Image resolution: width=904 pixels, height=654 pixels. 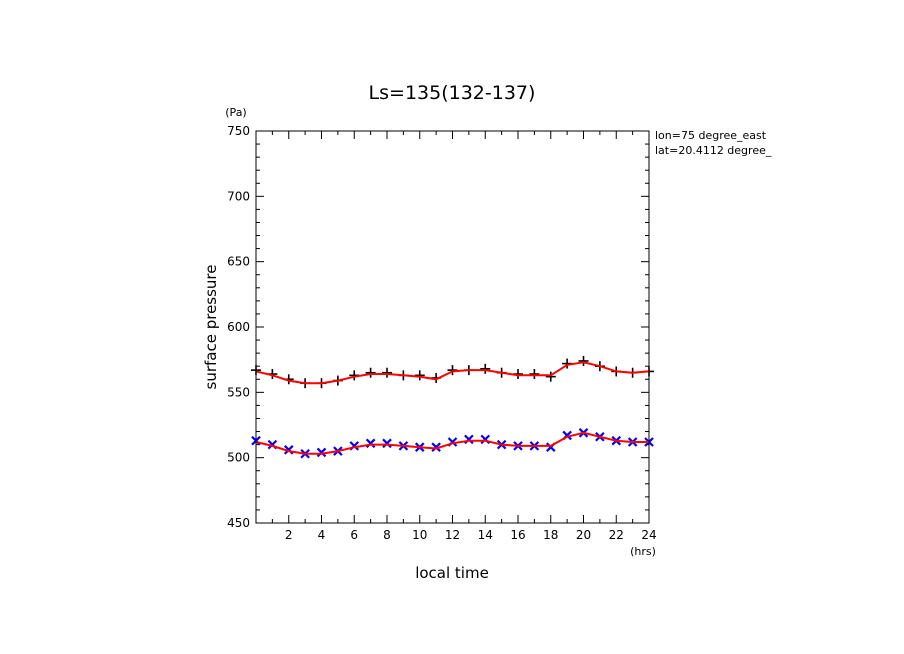 What do you see at coordinates (452, 535) in the screenshot?
I see `x-tick-label: 12` at bounding box center [452, 535].